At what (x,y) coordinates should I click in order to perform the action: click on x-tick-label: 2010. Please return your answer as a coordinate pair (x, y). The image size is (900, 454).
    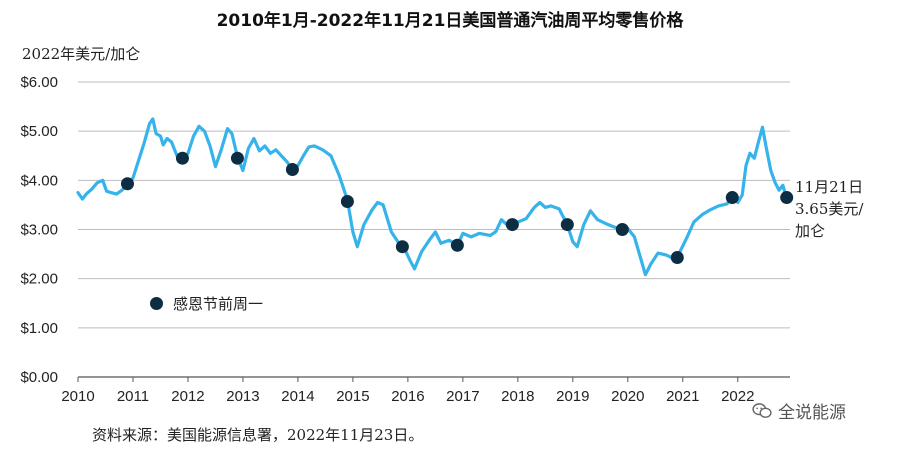
    Looking at the image, I should click on (77, 396).